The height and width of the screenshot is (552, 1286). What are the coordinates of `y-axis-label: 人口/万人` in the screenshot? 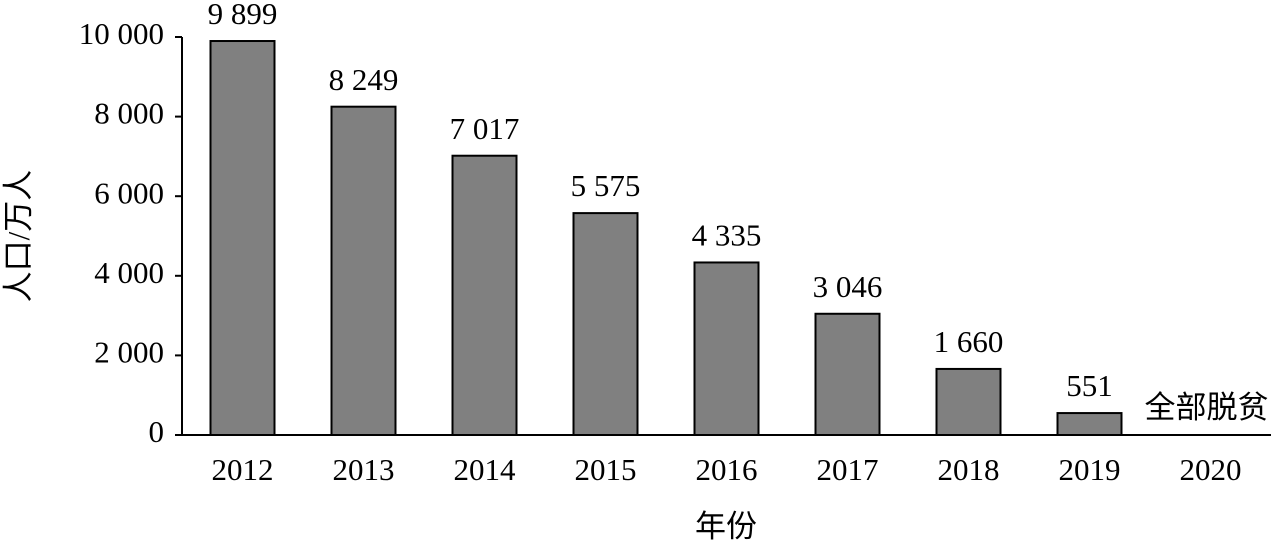 It's located at (18, 236).